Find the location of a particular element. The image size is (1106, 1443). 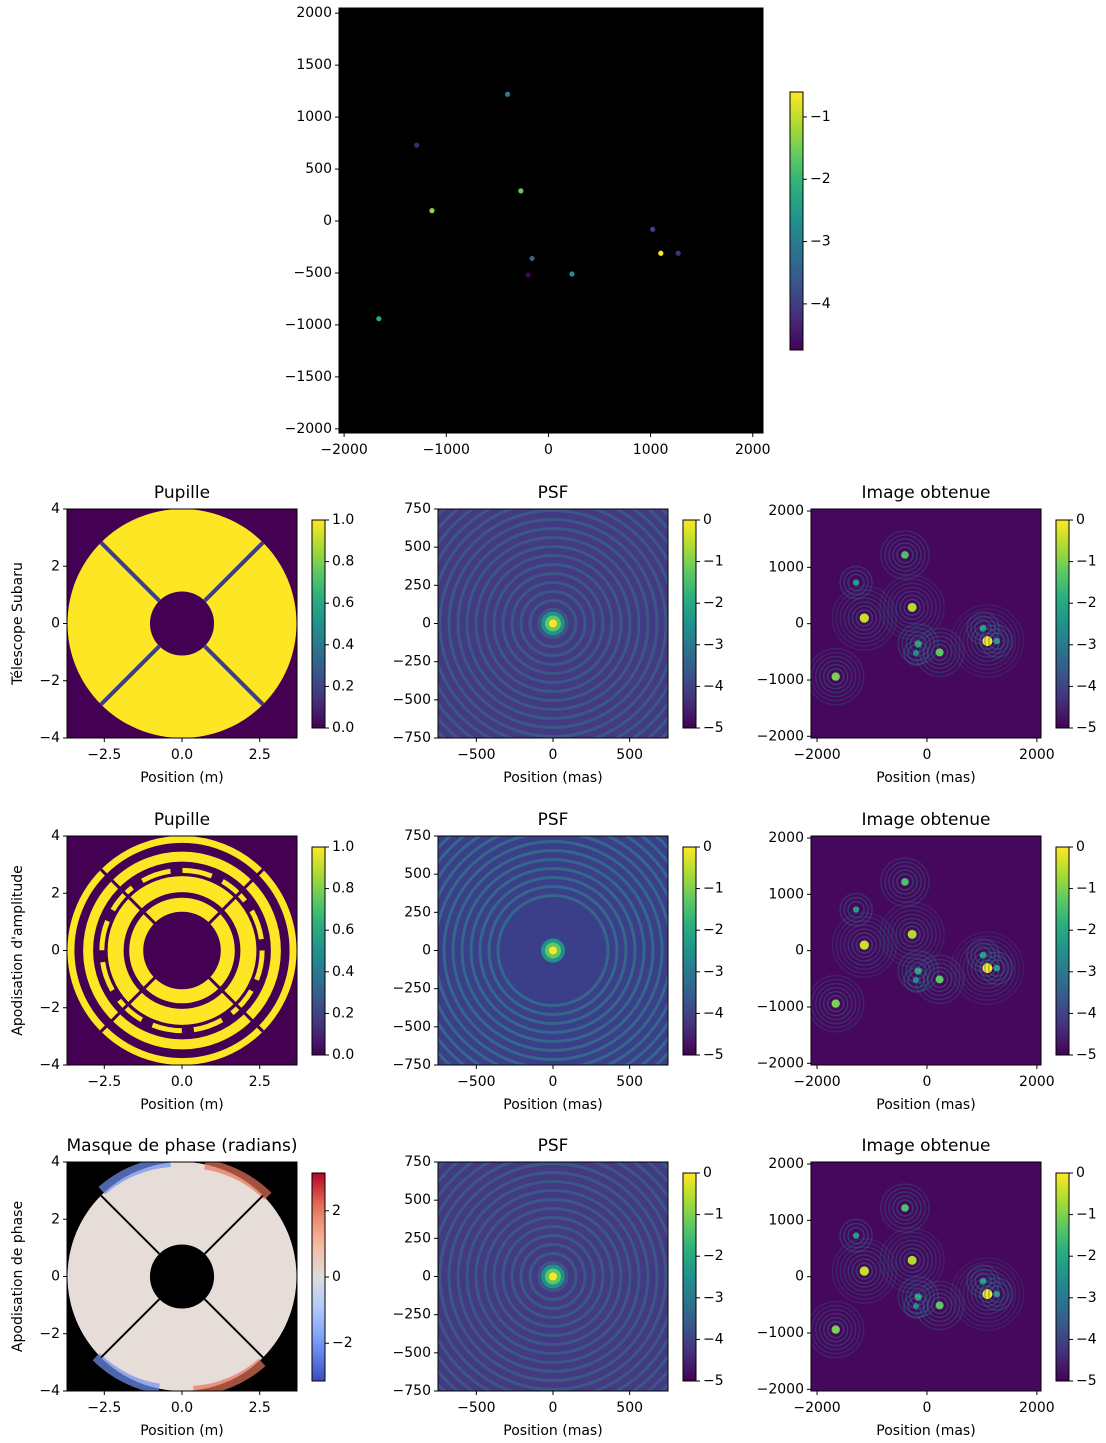

x-tick-label: 500 is located at coordinates (629, 1408).